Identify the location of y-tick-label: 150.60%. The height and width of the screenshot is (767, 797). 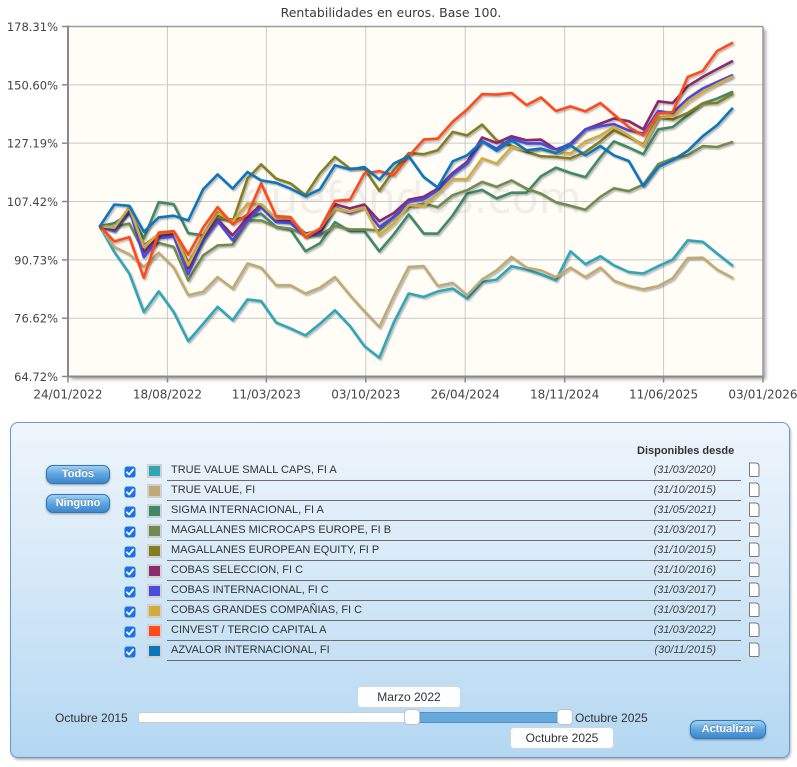
(32, 85).